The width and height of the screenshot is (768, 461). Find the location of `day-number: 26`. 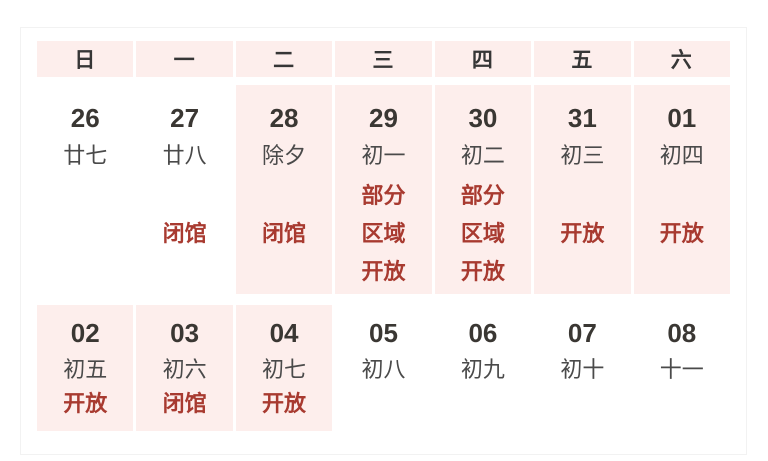

day-number: 26 is located at coordinates (85, 118).